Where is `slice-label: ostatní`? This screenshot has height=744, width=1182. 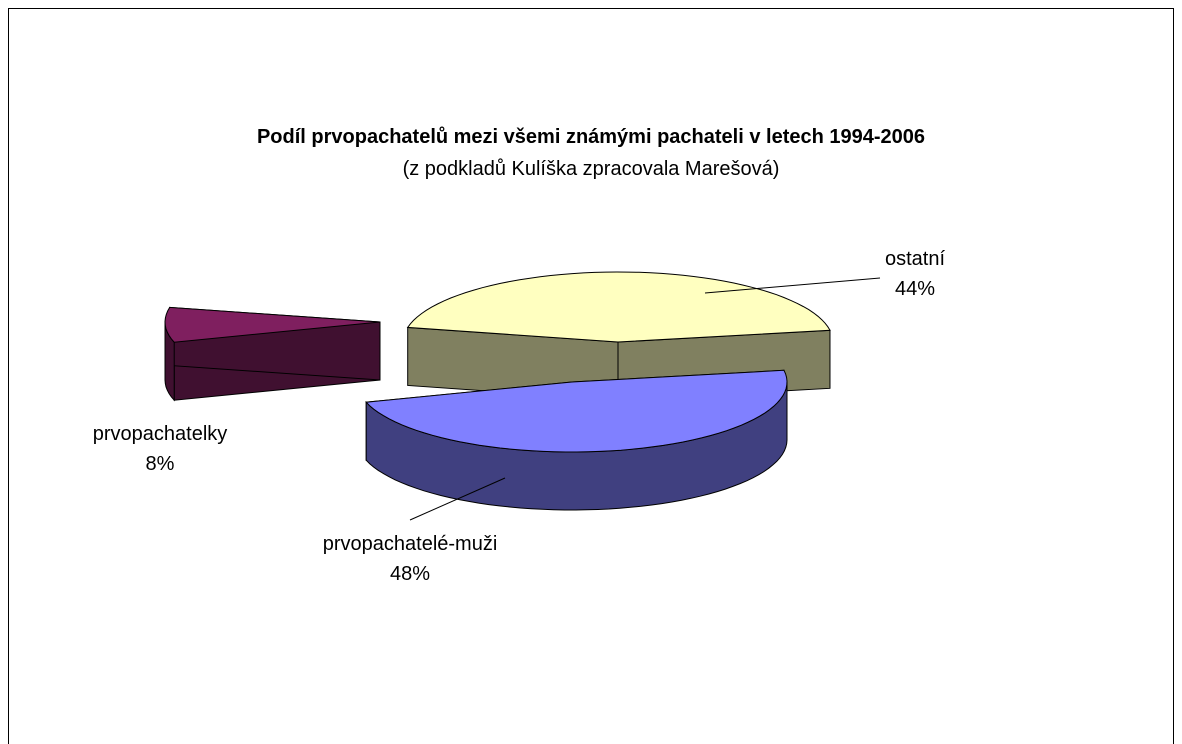 slice-label: ostatní is located at coordinates (915, 259).